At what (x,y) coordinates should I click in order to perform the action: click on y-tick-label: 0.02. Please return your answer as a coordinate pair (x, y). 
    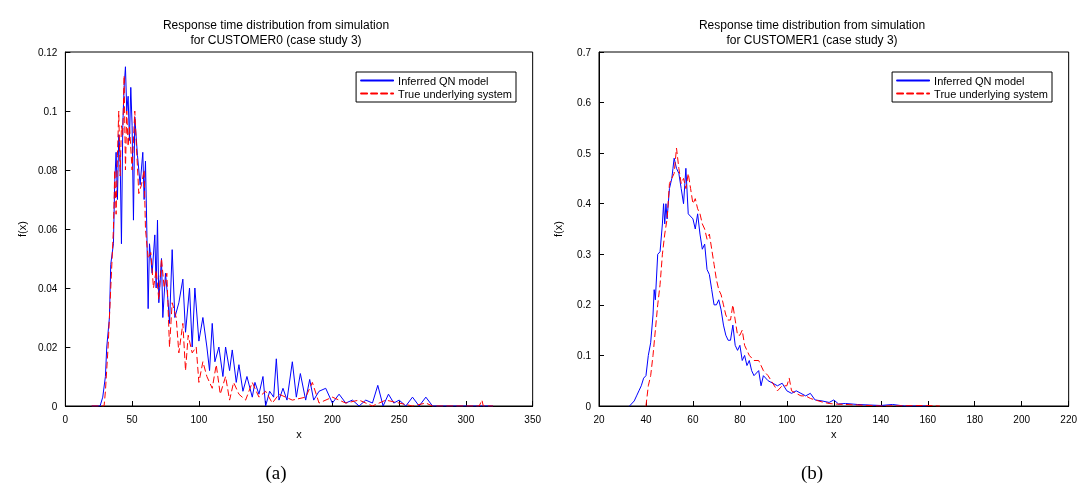
    Looking at the image, I should click on (47, 347).